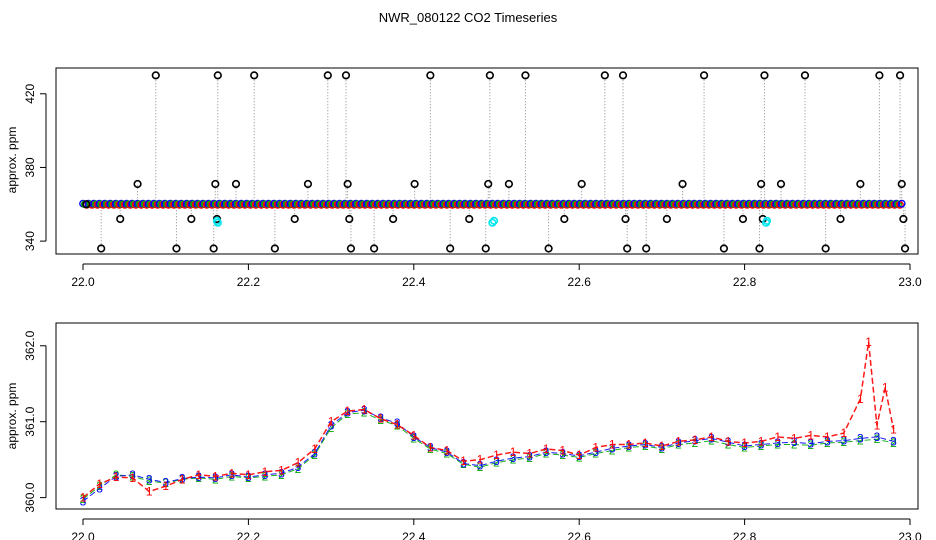 The image size is (936, 540). I want to click on figure-title: NWR_080122 CO2 Timeseries, so click(468, 17).